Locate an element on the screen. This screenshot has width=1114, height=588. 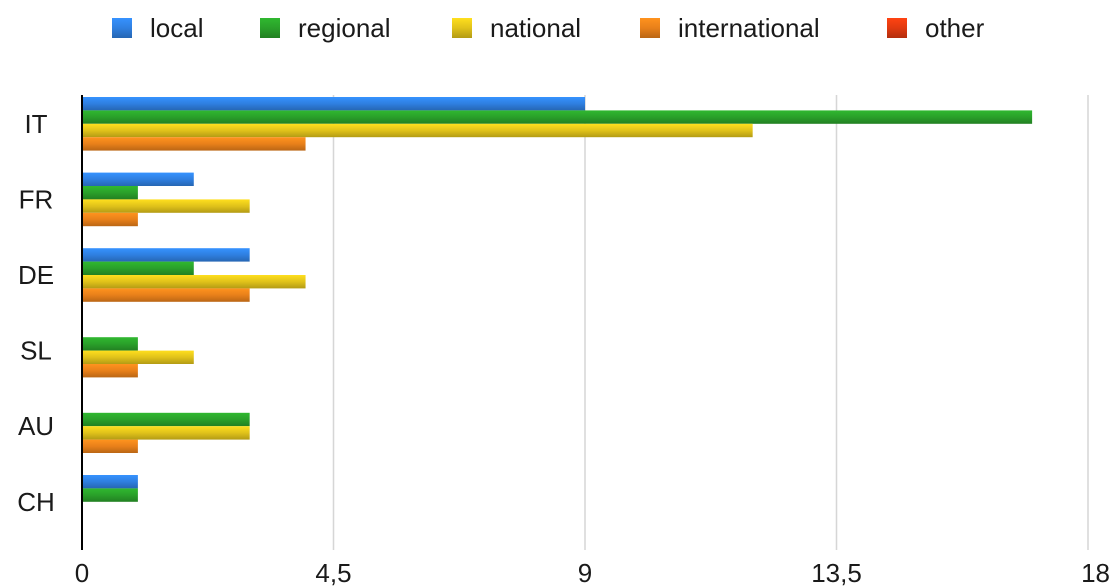
category-label: FR is located at coordinates (36, 199).